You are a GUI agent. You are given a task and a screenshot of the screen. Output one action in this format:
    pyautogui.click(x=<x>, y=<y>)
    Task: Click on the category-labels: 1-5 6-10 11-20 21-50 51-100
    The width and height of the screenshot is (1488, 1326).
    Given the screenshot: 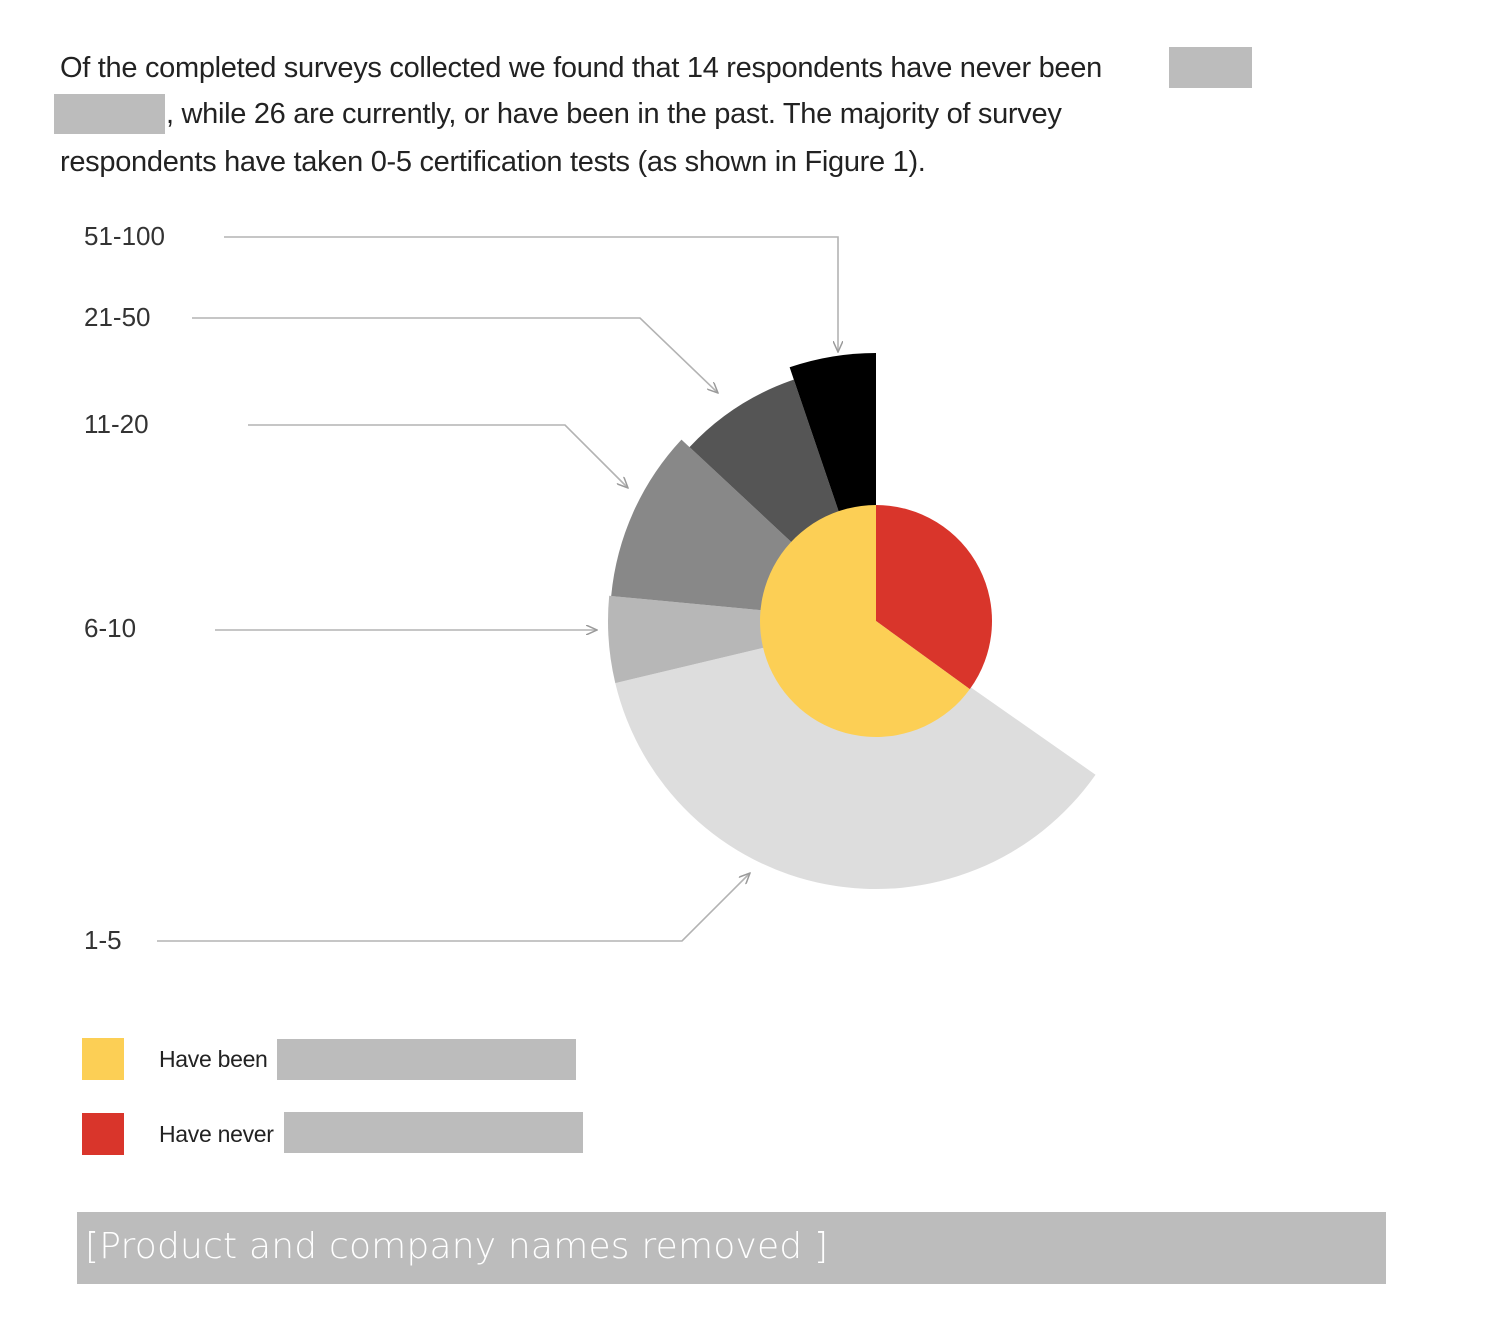 What is the action you would take?
    pyautogui.click(x=124, y=588)
    